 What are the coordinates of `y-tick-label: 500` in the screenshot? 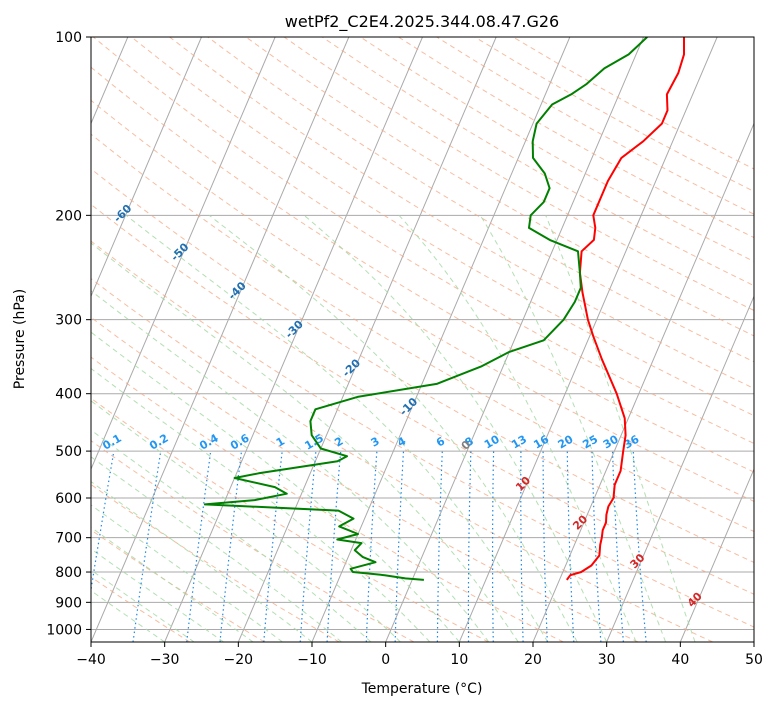 It's located at (68, 452).